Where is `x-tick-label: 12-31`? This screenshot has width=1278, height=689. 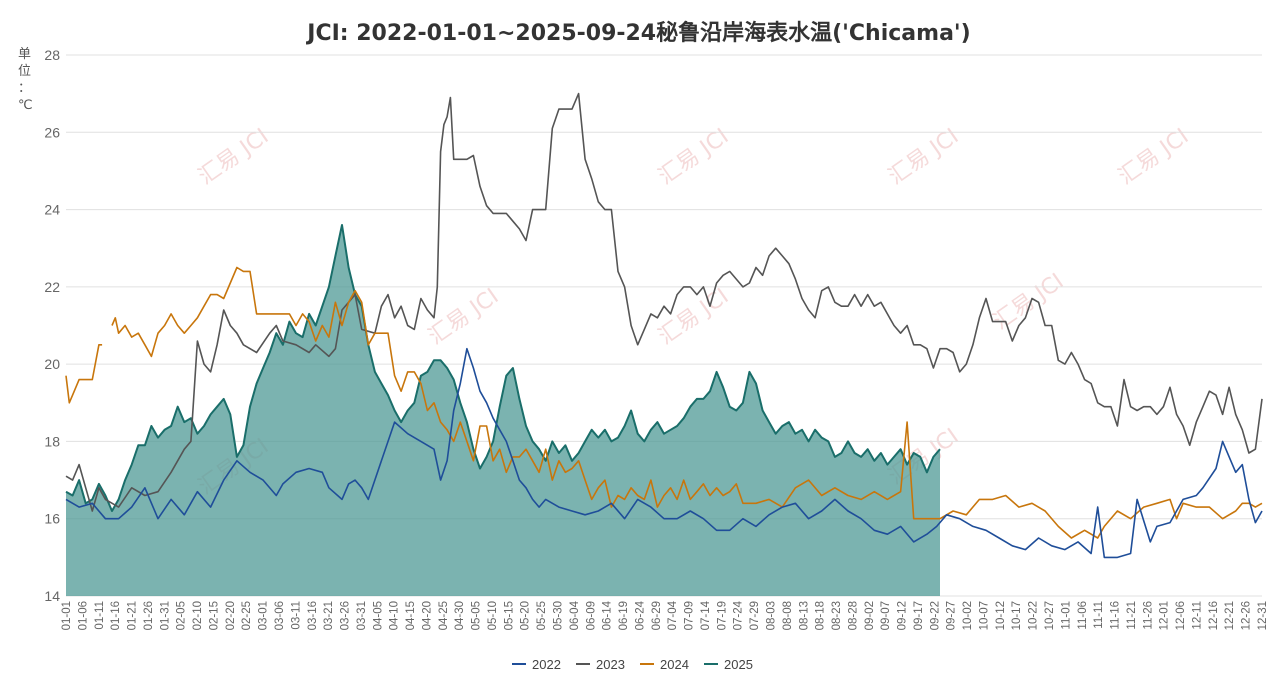
x-tick-label: 12-31 is located at coordinates (1263, 615).